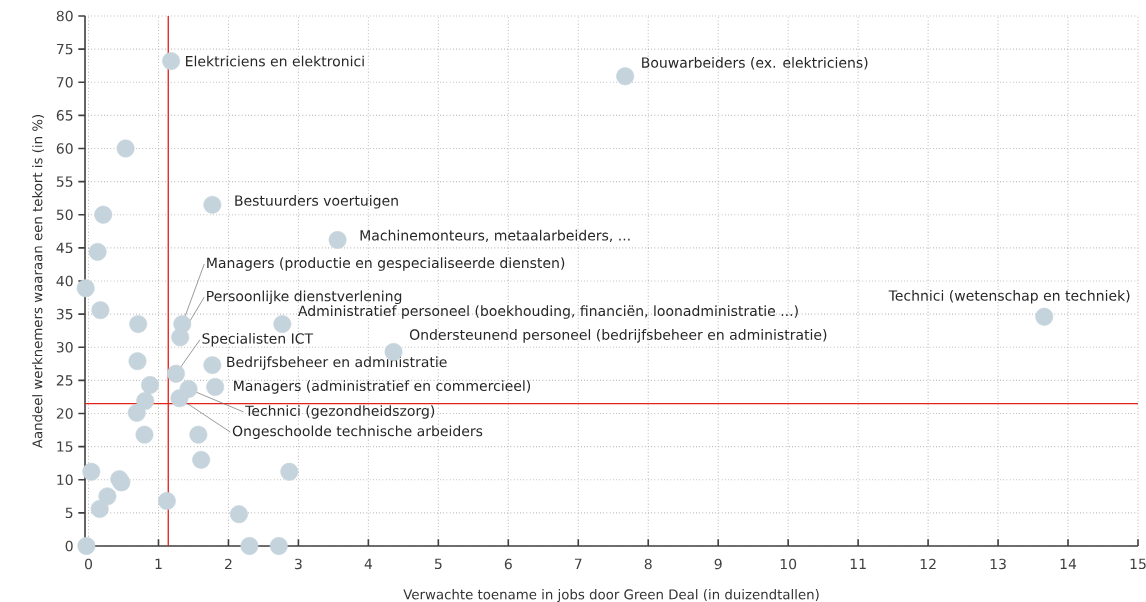 The image size is (1146, 602). Describe the element at coordinates (65, 446) in the screenshot. I see `y-tick-label: 15` at that location.